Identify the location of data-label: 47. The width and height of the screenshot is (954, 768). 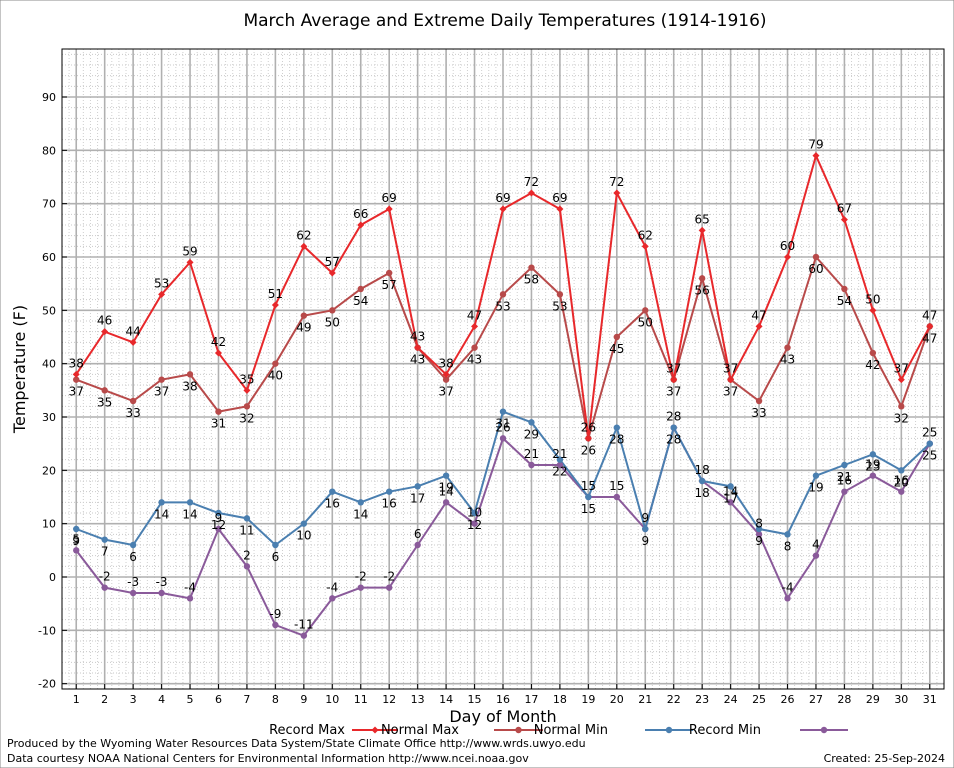
(474, 315).